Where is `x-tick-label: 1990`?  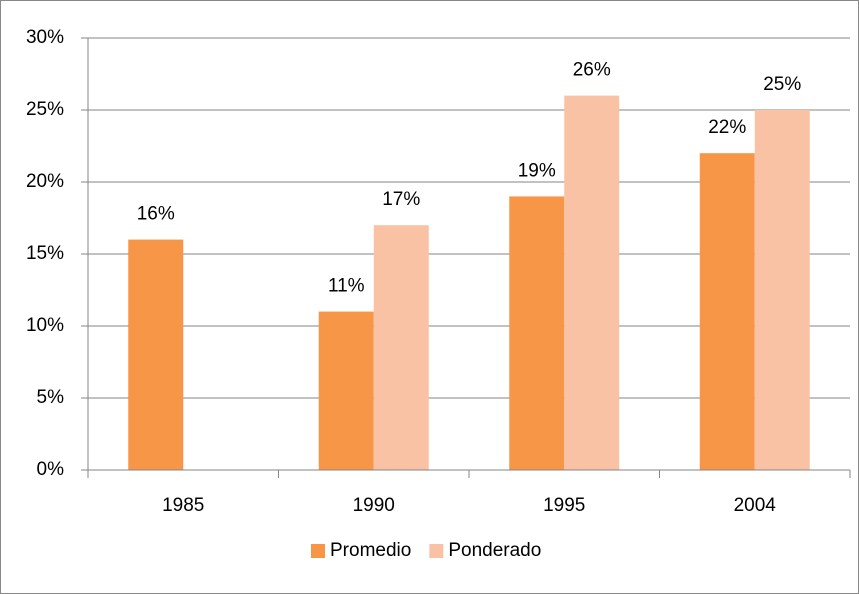
x-tick-label: 1990 is located at coordinates (374, 505).